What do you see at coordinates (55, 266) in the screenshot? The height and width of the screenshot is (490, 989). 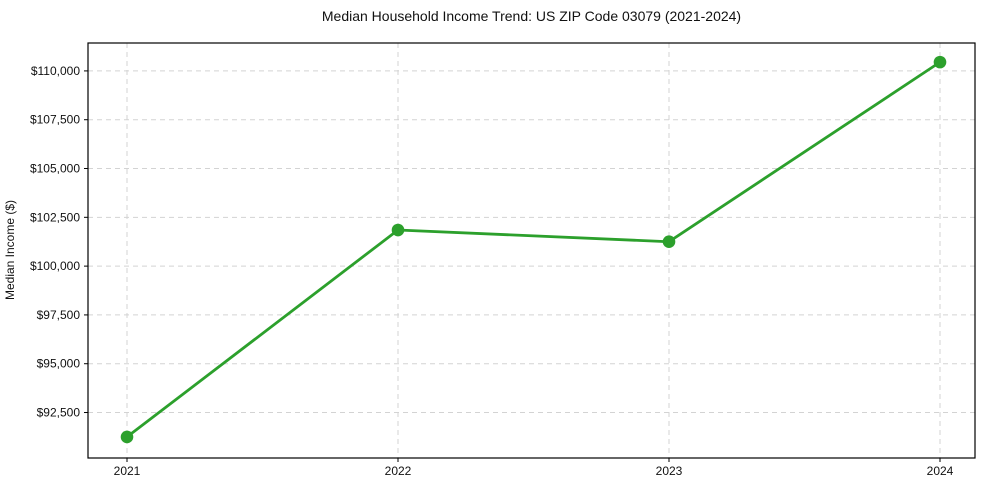 I see `y-tick-label: $100,000` at bounding box center [55, 266].